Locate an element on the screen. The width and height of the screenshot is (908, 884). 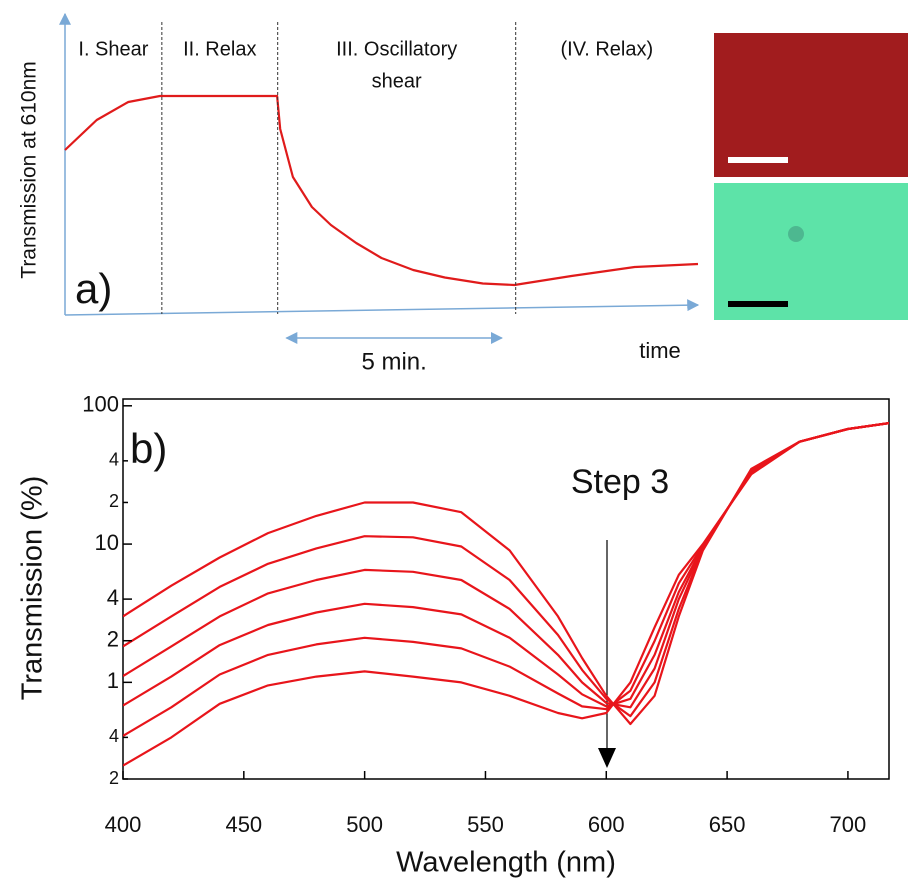
x-axis-label: time is located at coordinates (660, 350).